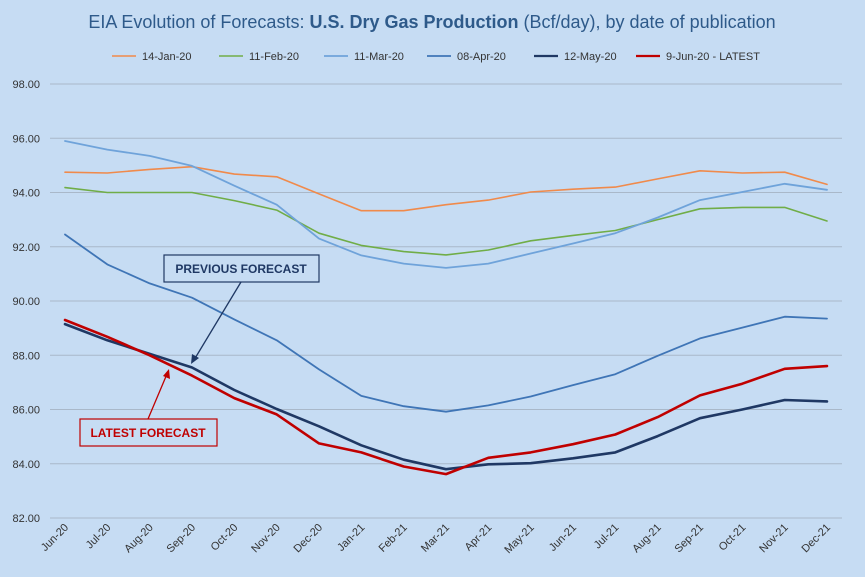 The image size is (865, 577). Describe the element at coordinates (157, 396) in the screenshot. I see `annotation-latest-arrow` at that location.